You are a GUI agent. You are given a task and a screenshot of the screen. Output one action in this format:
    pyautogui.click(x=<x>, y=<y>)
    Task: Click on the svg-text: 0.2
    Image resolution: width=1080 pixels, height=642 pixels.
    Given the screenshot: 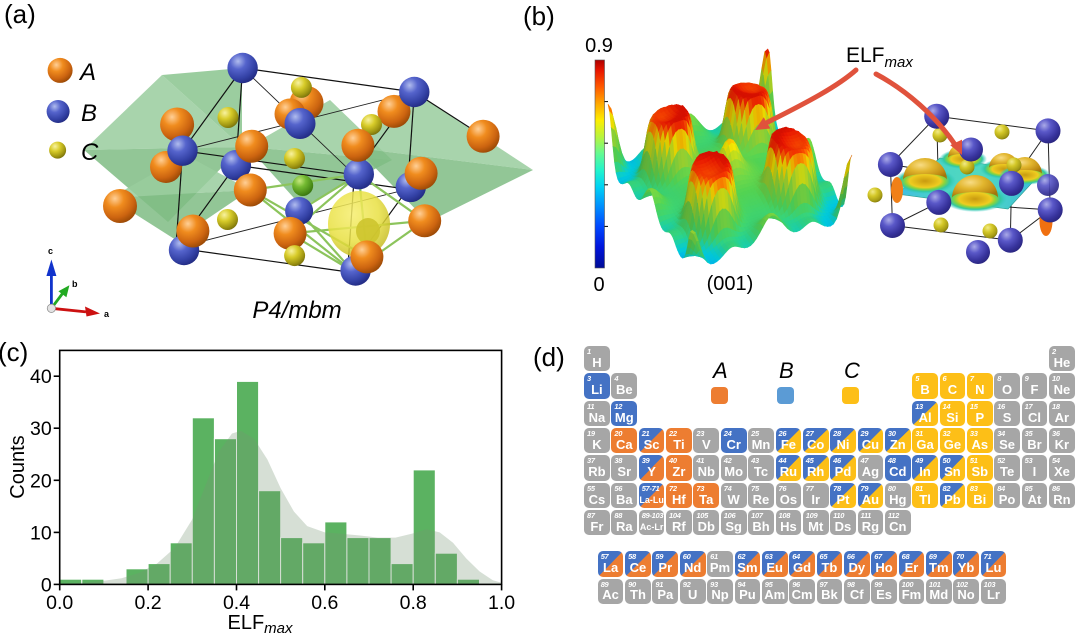 What is the action you would take?
    pyautogui.click(x=148, y=603)
    